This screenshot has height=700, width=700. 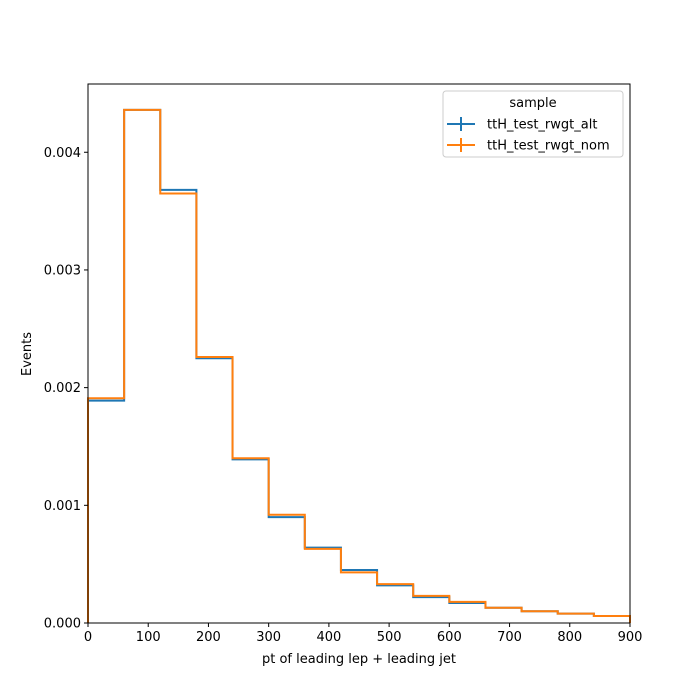 I want to click on legend-title: sample, so click(x=532, y=103).